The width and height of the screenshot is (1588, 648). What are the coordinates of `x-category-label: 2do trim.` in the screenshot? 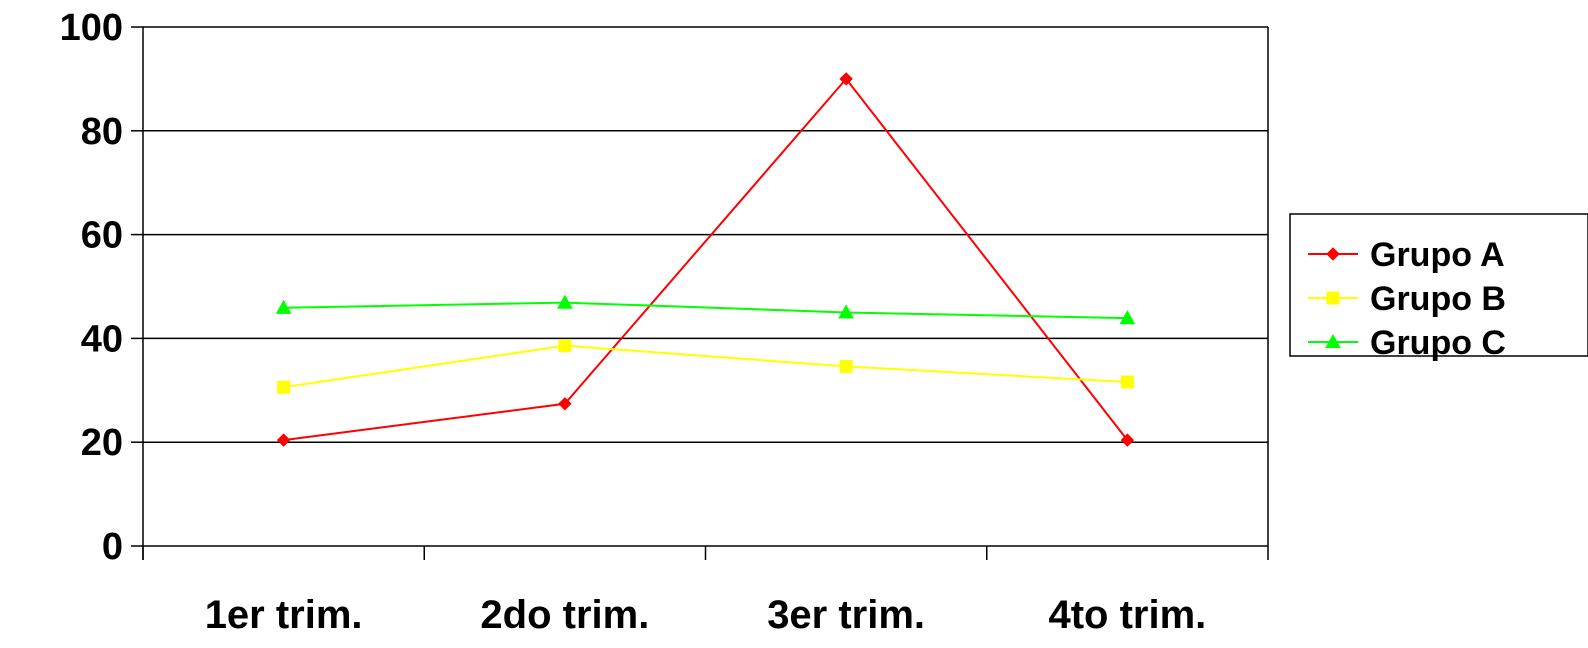 It's located at (564, 615).